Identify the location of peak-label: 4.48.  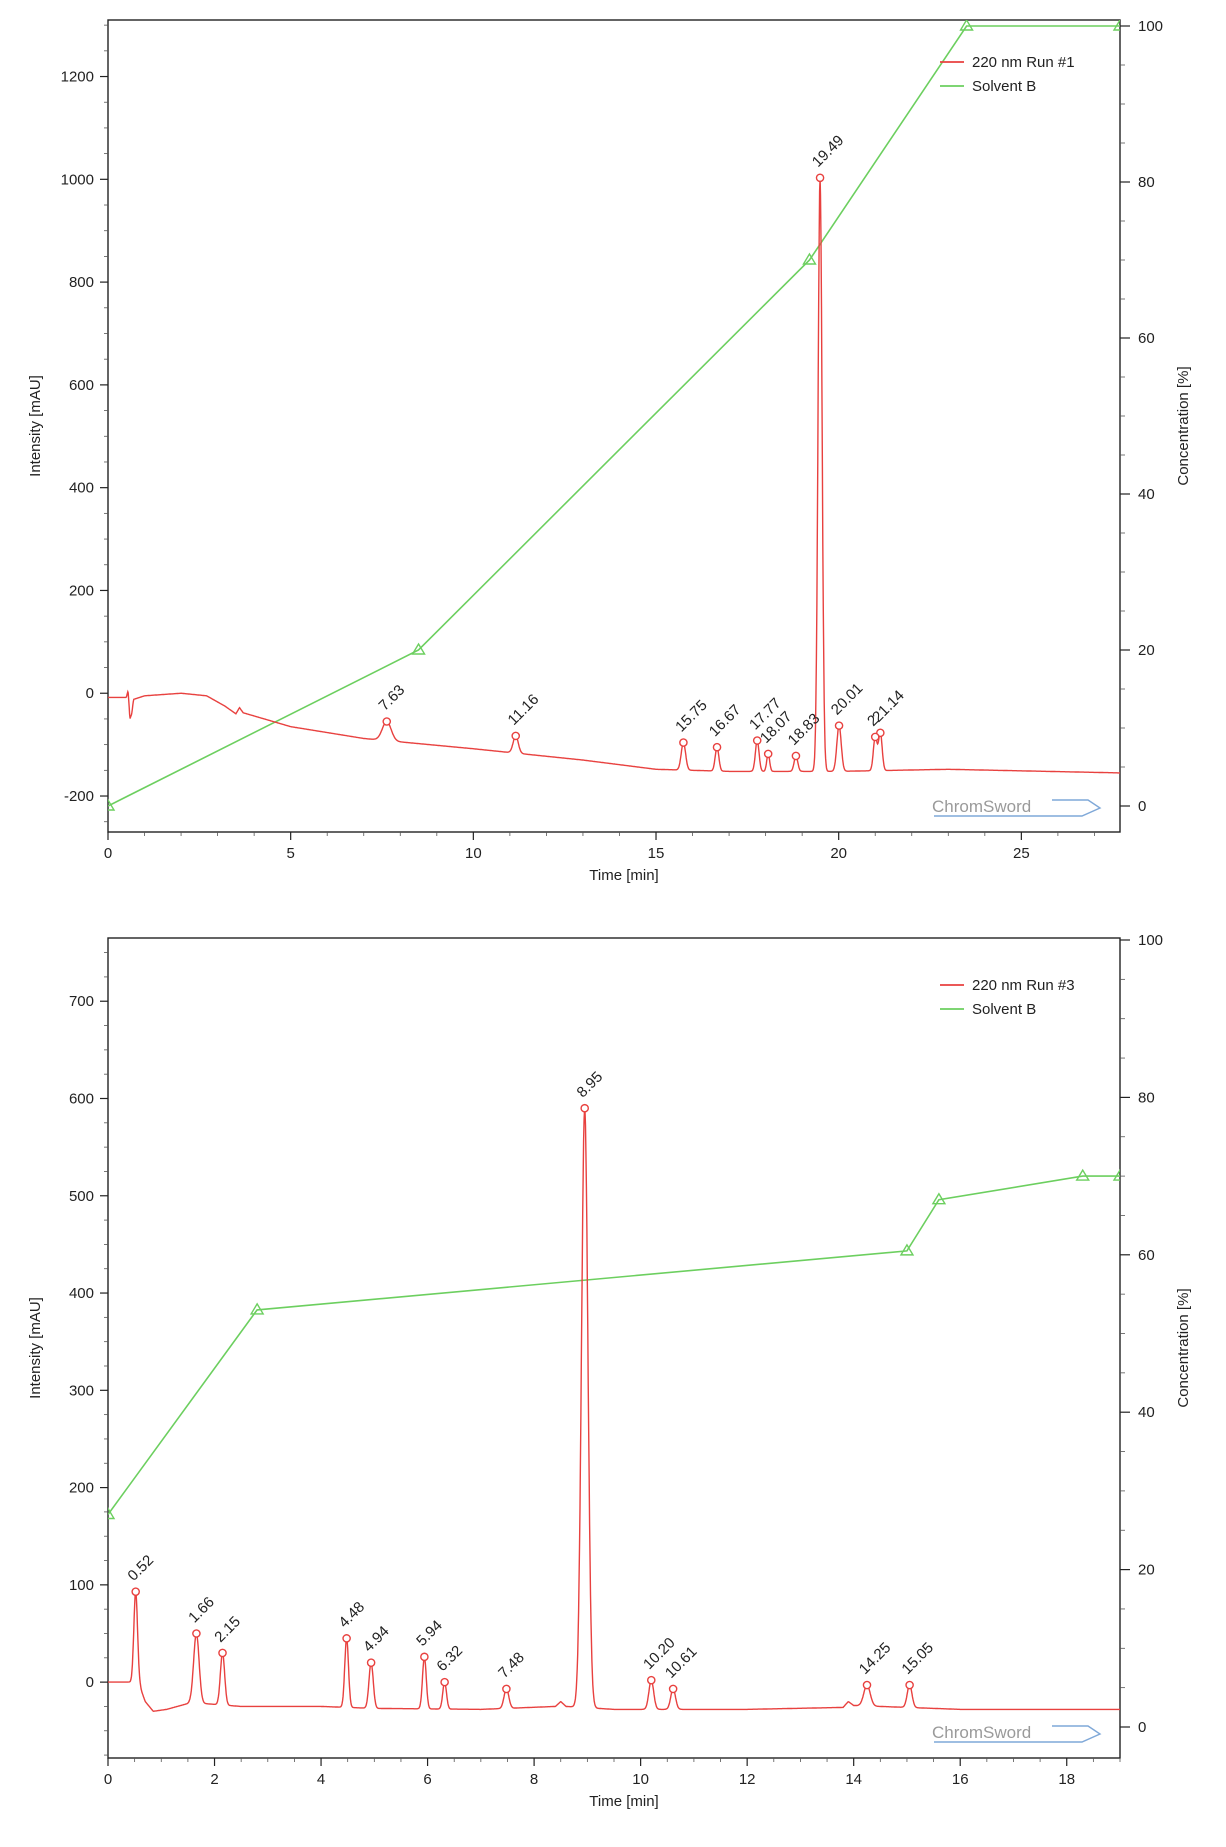
(351, 1615).